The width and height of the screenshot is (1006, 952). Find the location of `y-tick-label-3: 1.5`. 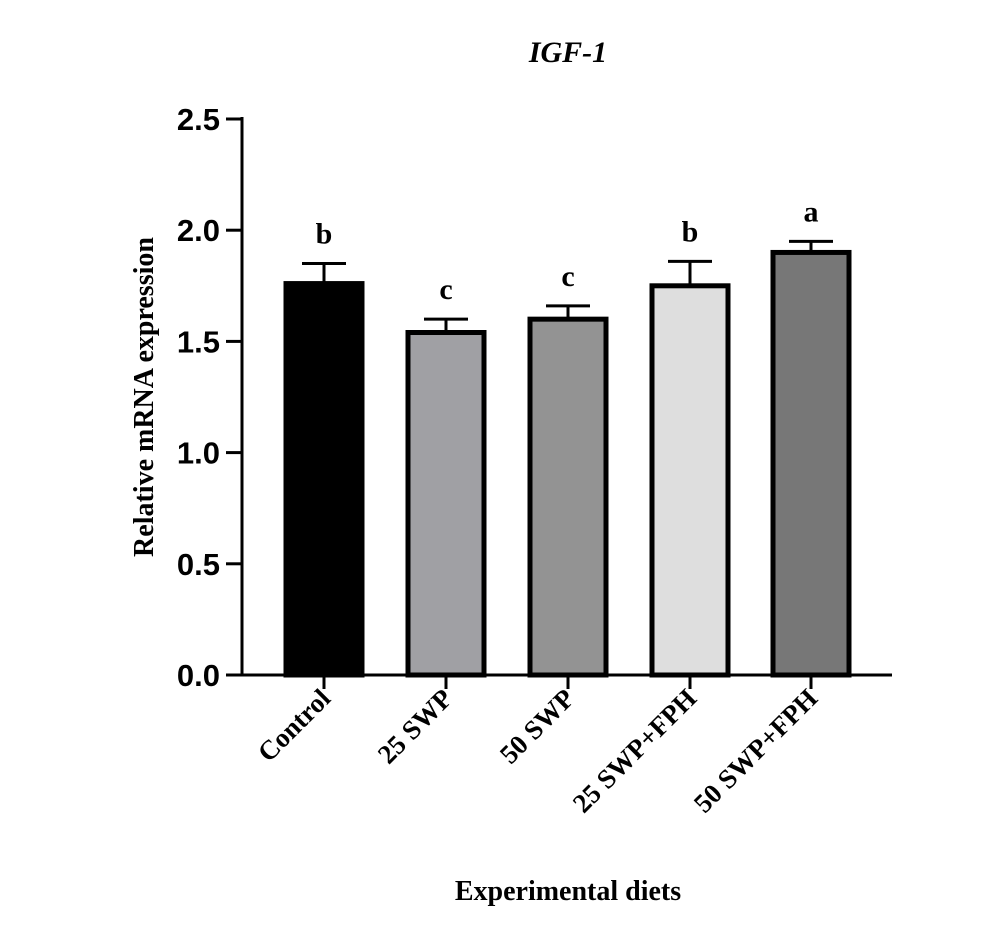

y-tick-label-3: 1.5 is located at coordinates (198, 341).